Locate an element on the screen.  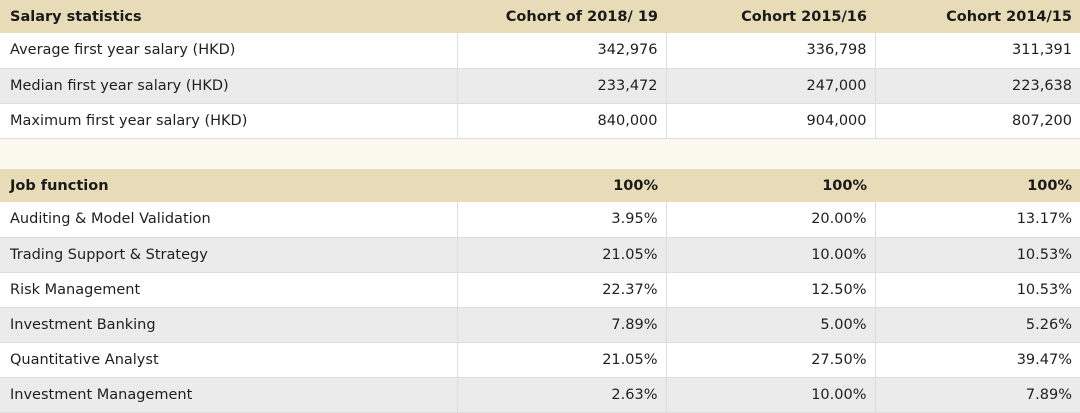
table-cell: 27.50% is located at coordinates (770, 360).